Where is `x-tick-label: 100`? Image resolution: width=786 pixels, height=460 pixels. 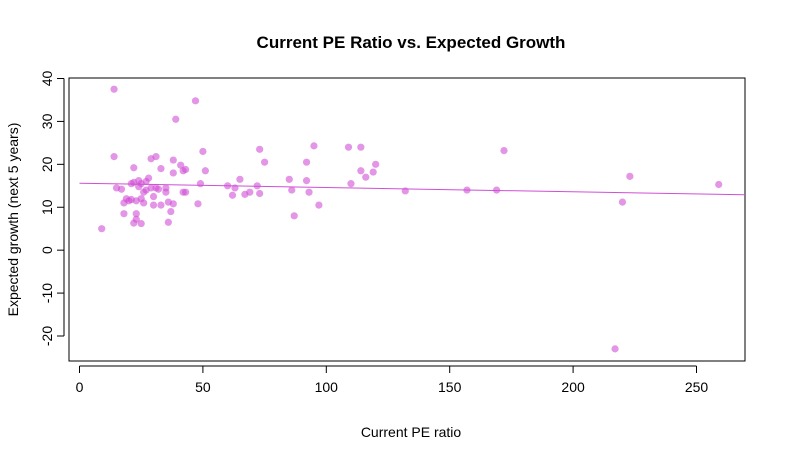
x-tick-label: 100 is located at coordinates (327, 387).